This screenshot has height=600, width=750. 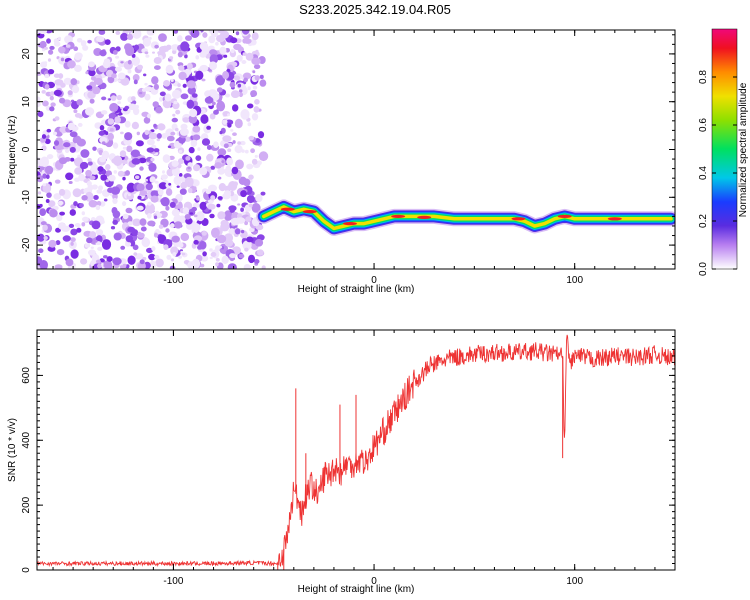 I want to click on spectrogram-ylabel: Frequency (Hz), so click(x=12, y=150).